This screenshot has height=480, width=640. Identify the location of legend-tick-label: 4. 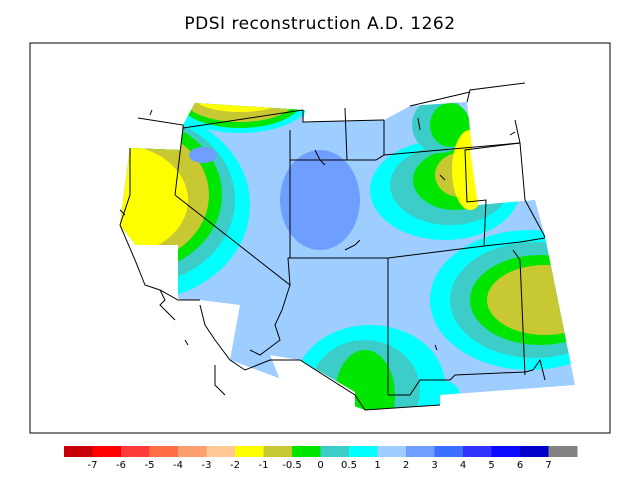
(463, 465).